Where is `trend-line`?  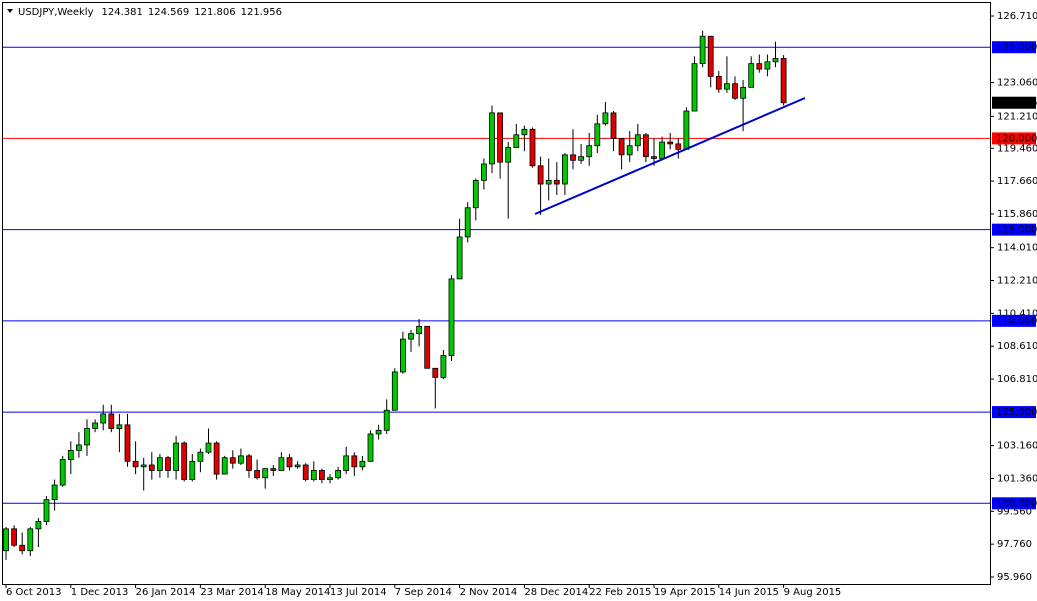 trend-line is located at coordinates (670, 156).